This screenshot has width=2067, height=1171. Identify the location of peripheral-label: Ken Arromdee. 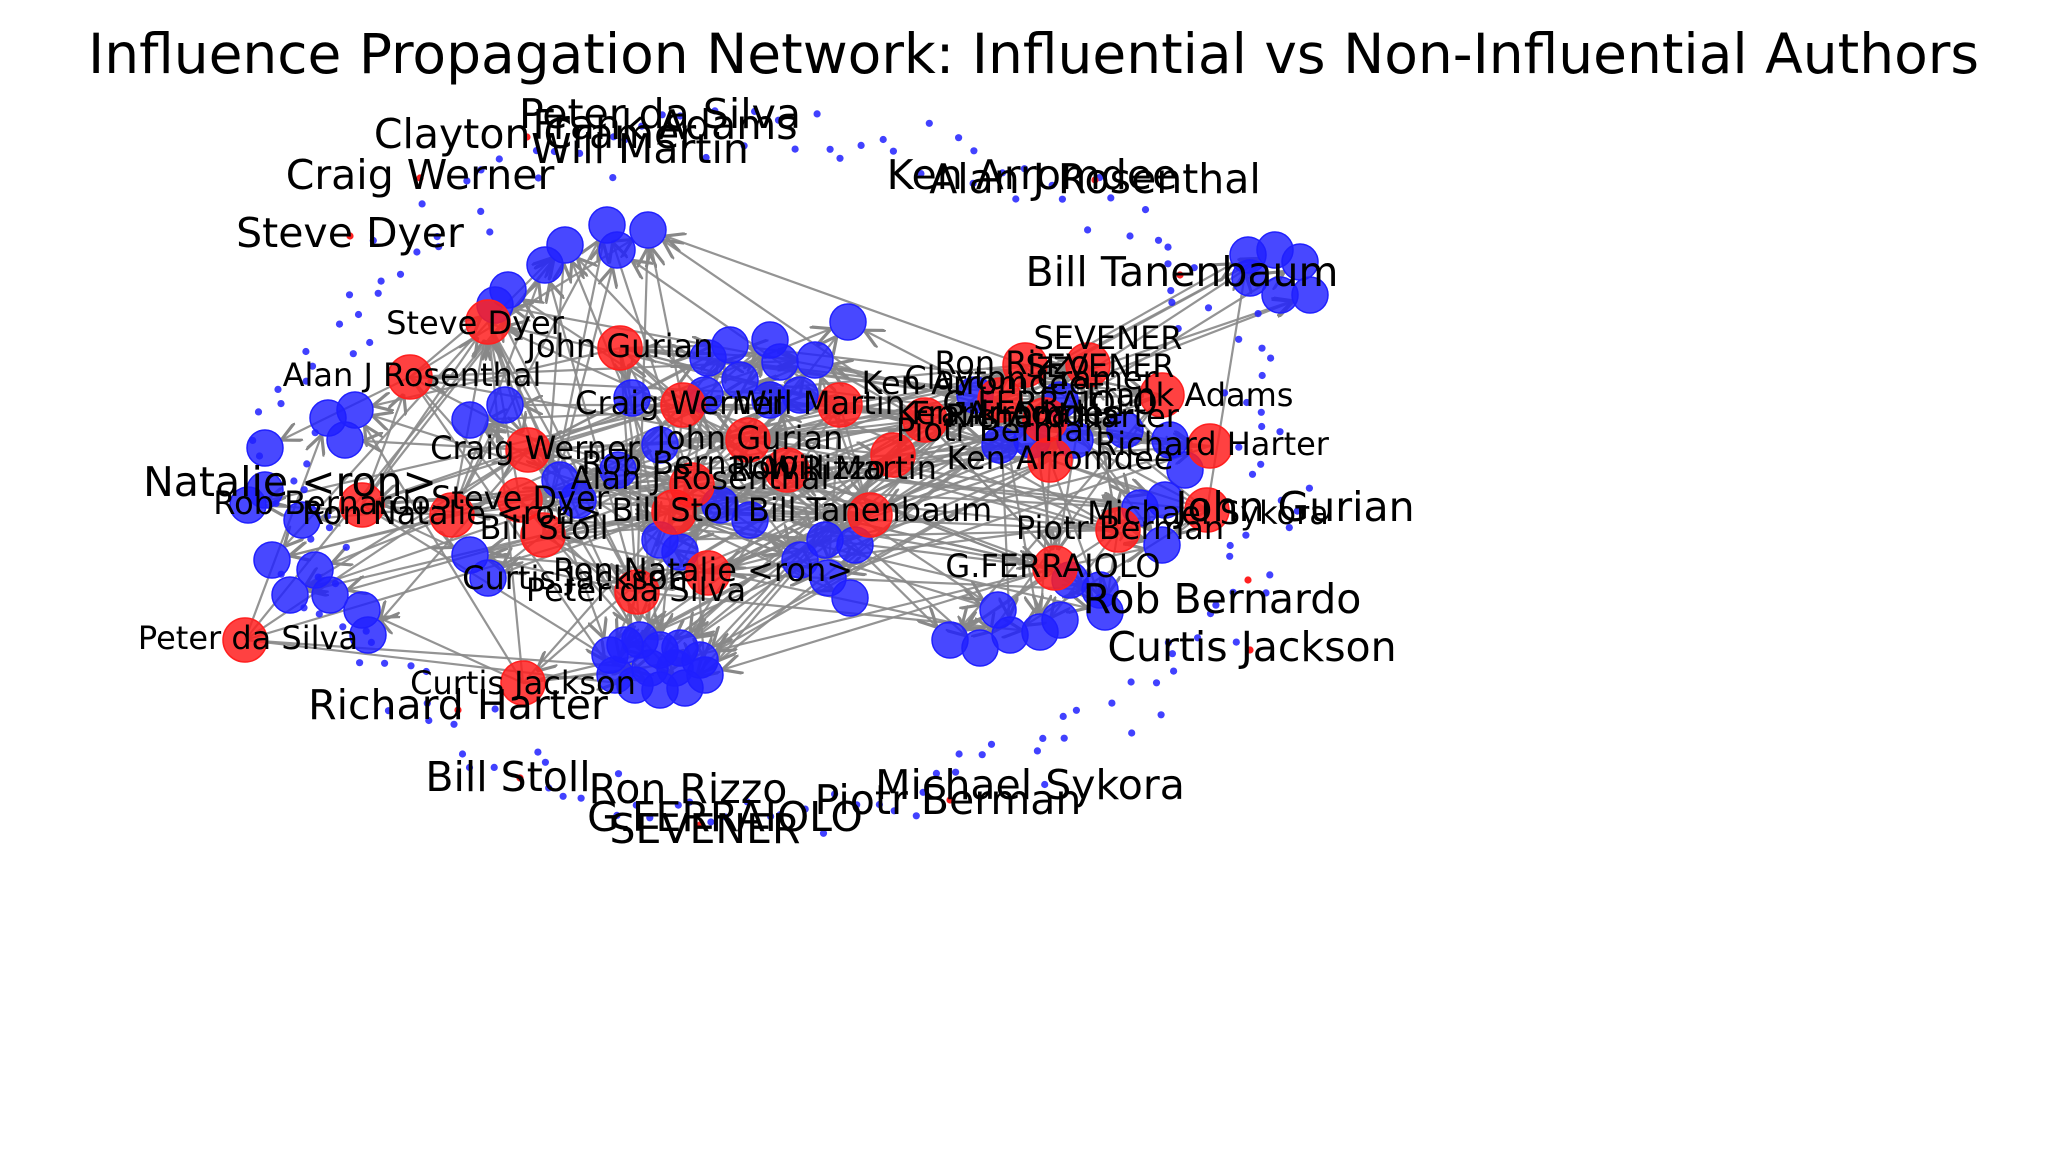
(1032, 175).